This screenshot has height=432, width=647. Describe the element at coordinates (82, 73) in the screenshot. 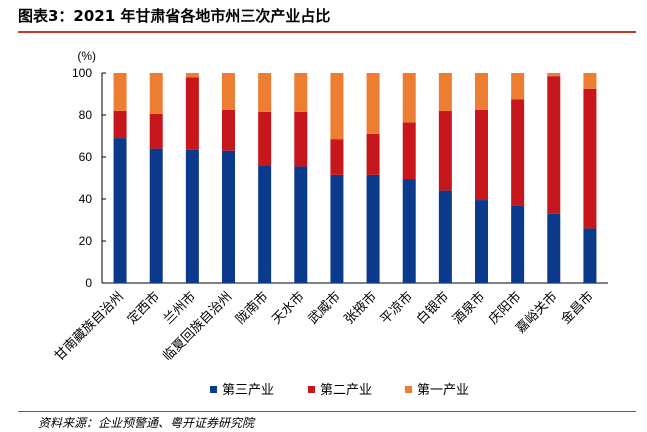

I see `y-tick-label: 100` at that location.